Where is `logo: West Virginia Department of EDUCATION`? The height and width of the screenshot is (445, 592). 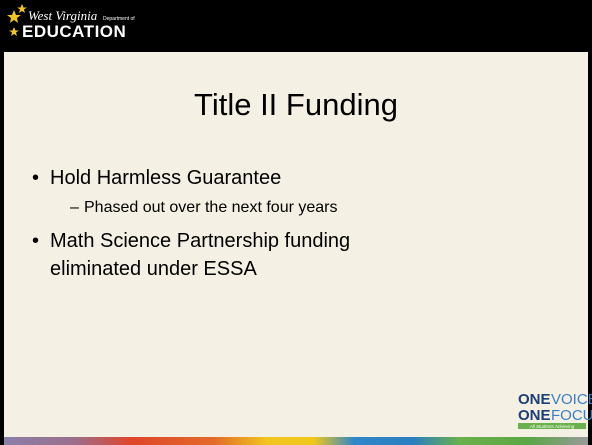 logo: West Virginia Department of EDUCATION is located at coordinates (71, 22).